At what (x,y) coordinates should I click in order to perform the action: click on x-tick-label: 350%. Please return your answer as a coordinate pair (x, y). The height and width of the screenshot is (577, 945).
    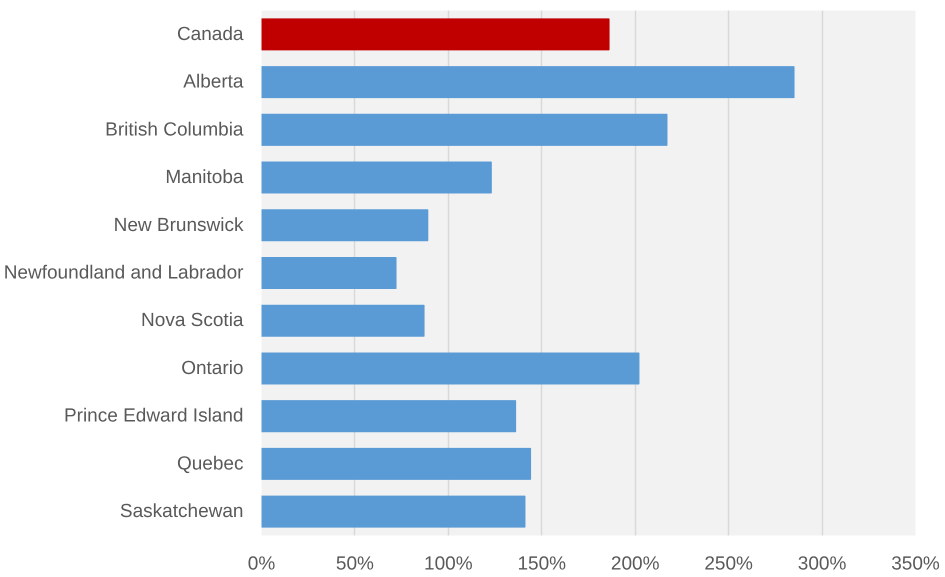
    Looking at the image, I should click on (915, 564).